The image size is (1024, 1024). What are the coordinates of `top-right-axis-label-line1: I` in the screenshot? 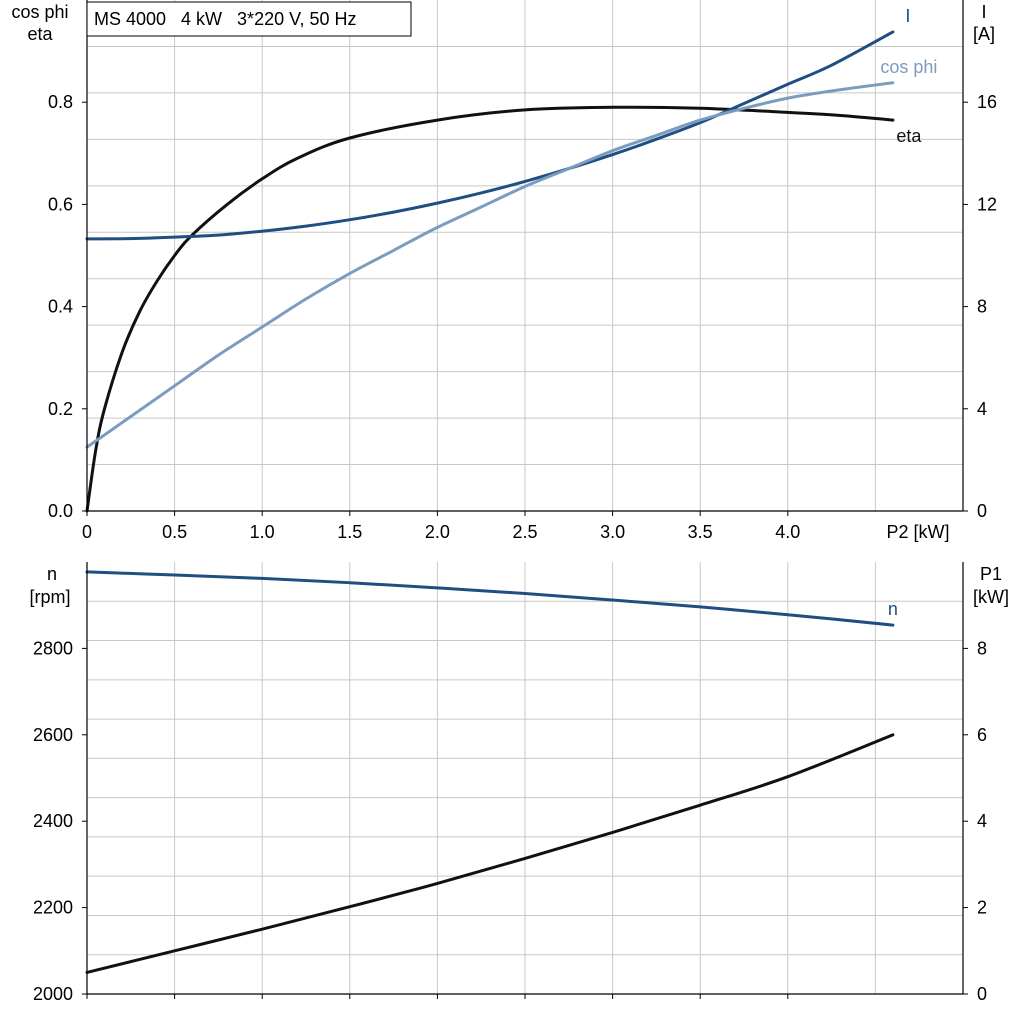 It's located at (983, 12).